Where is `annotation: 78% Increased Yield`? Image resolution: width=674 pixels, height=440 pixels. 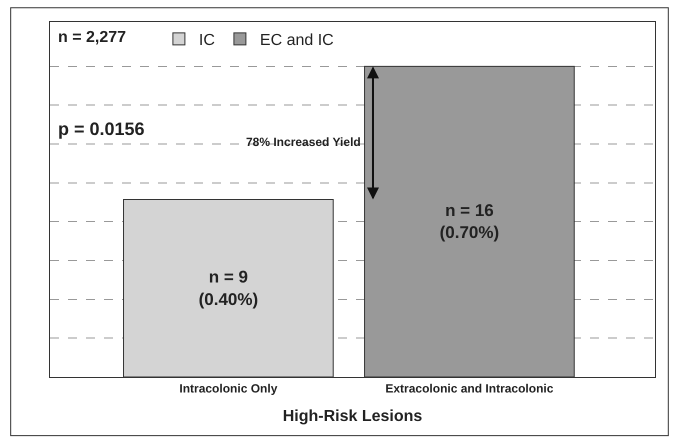 annotation: 78% Increased Yield is located at coordinates (303, 142).